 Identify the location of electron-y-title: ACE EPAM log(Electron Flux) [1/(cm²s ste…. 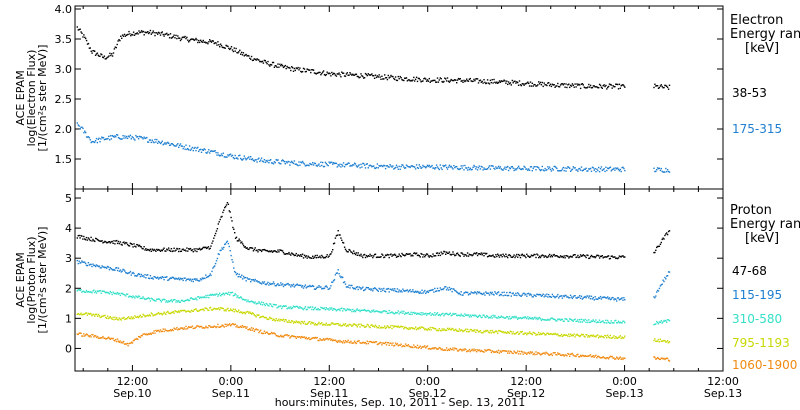
(31, 98).